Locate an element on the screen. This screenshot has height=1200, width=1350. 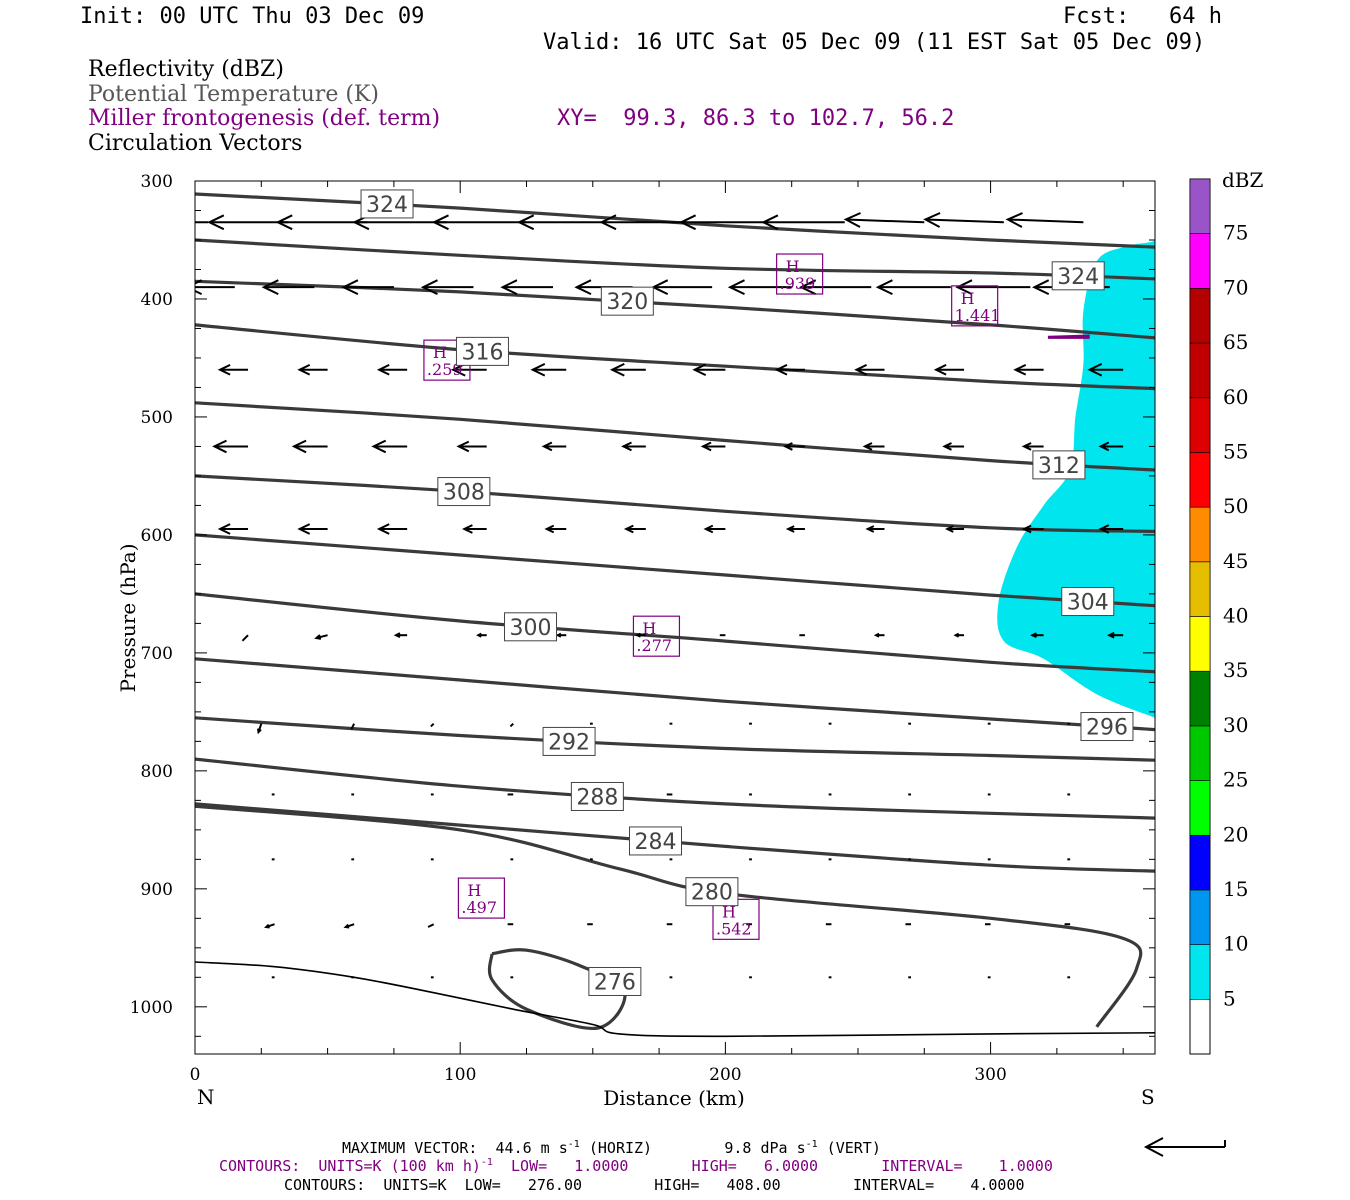
svg-text: 312 is located at coordinates (1059, 466).